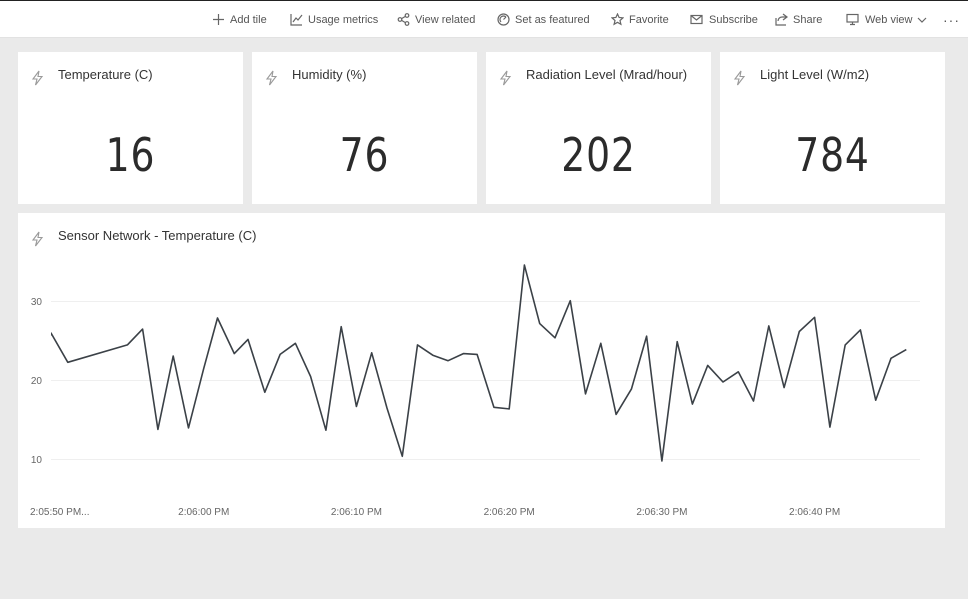 This screenshot has width=968, height=599. What do you see at coordinates (509, 512) in the screenshot?
I see `x-tick-label: 2:06:20 PM` at bounding box center [509, 512].